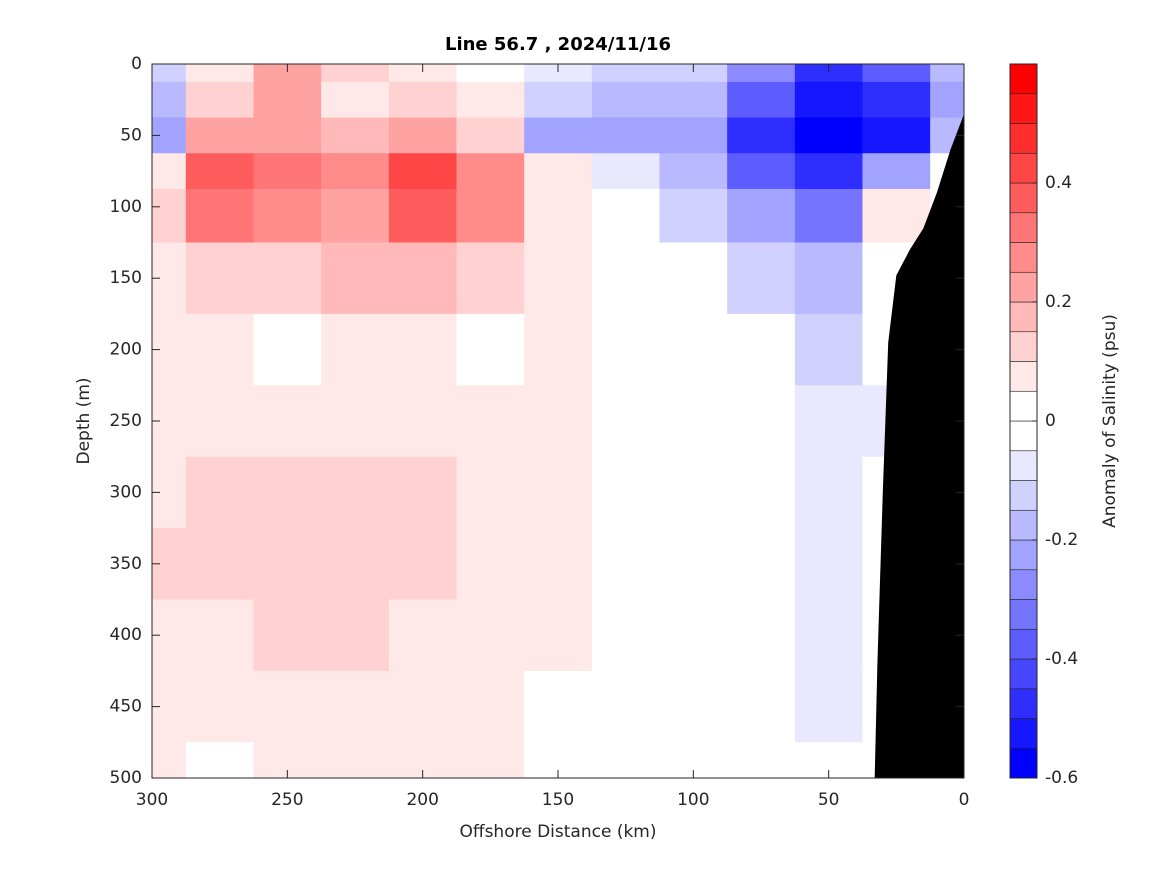 This screenshot has width=1167, height=875. Describe the element at coordinates (126, 350) in the screenshot. I see `y-tick-label: 200` at that location.